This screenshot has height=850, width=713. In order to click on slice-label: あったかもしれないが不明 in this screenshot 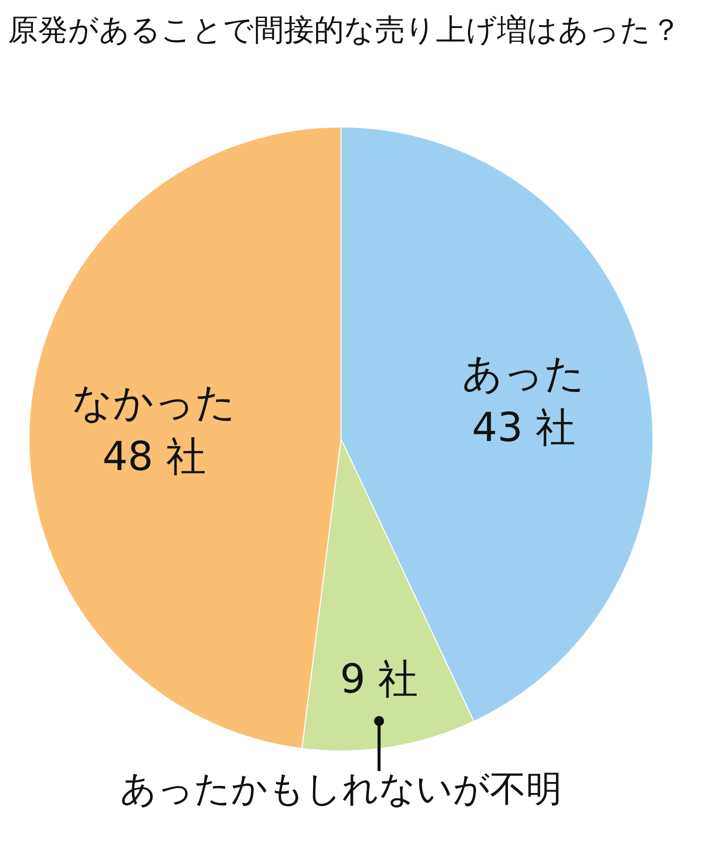, I will do `click(341, 789)`.